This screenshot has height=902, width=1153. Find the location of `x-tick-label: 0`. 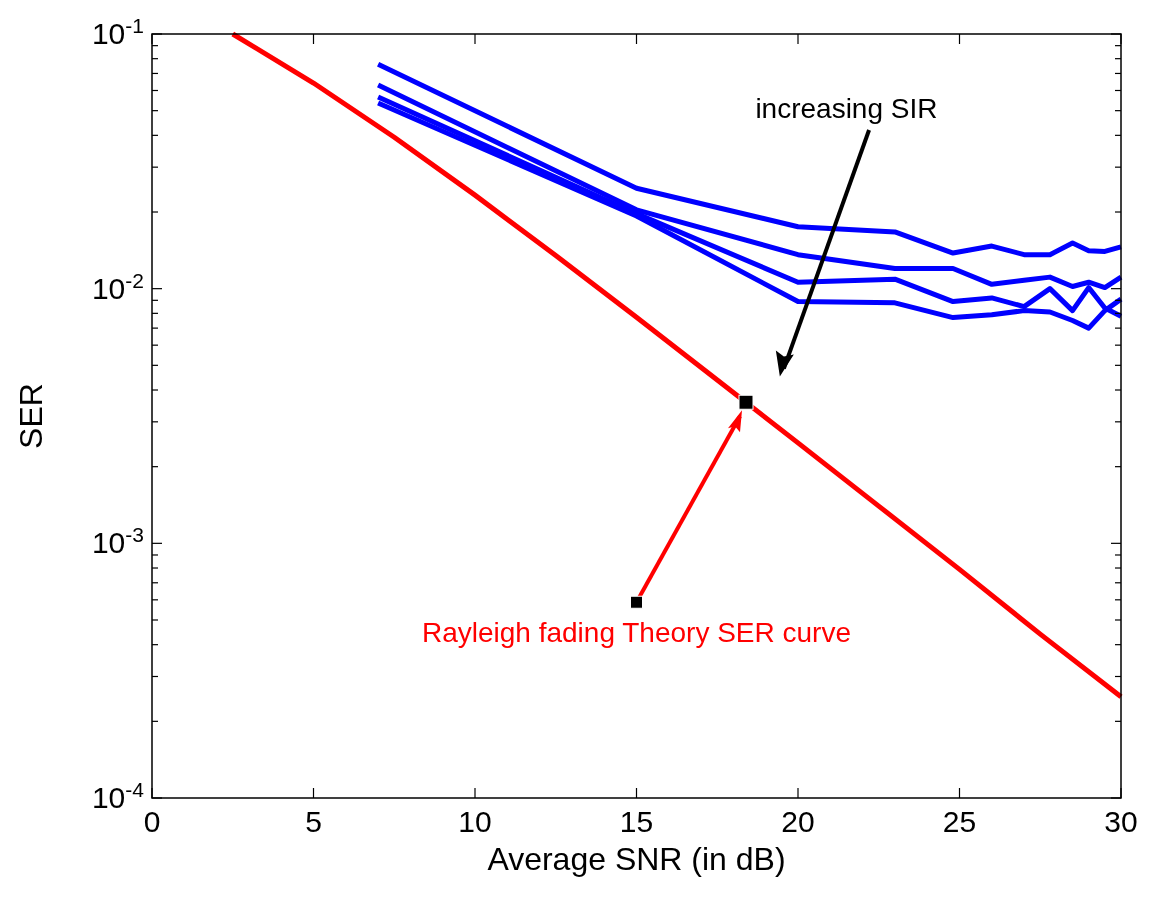

x-tick-label: 0 is located at coordinates (152, 821).